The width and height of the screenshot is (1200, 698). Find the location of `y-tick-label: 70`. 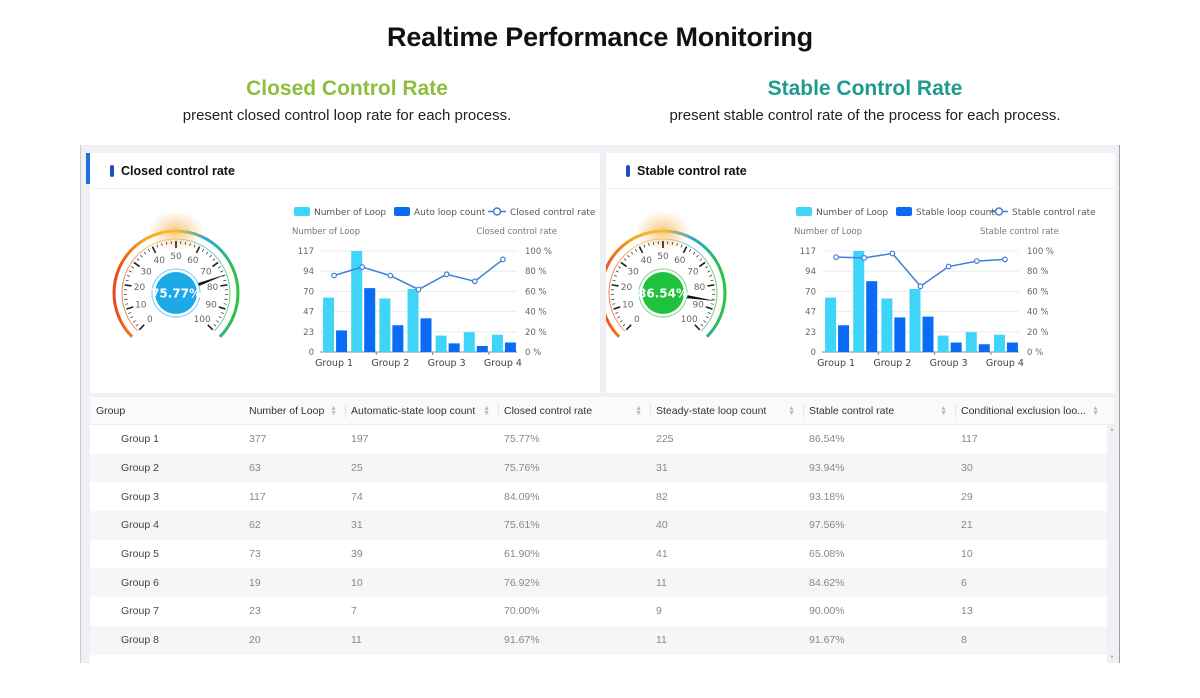

y-tick-label: 70 is located at coordinates (810, 292).